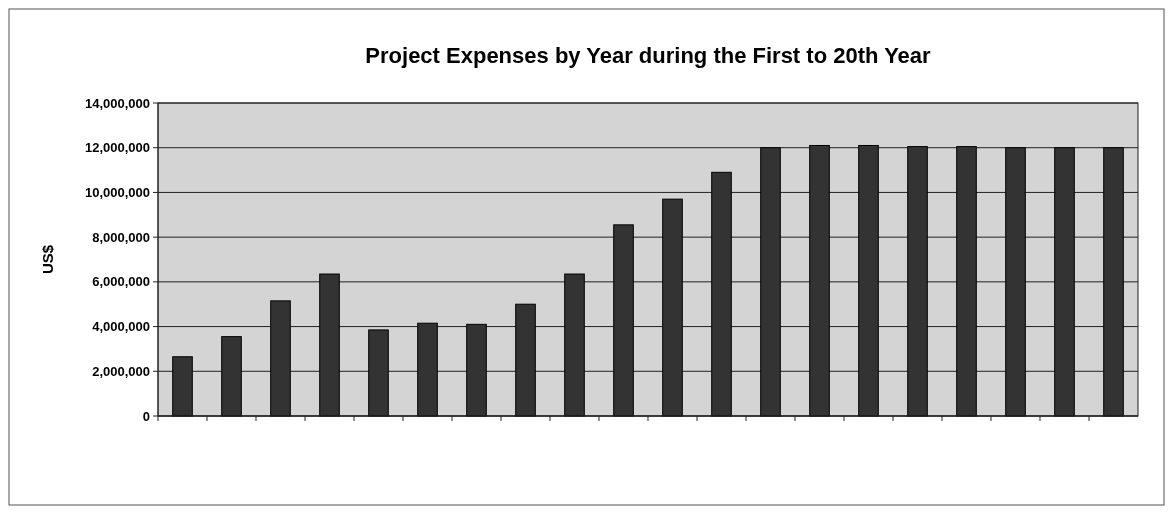 This screenshot has height=514, width=1175. I want to click on y-tick-label: 14,000,000, so click(117, 103).